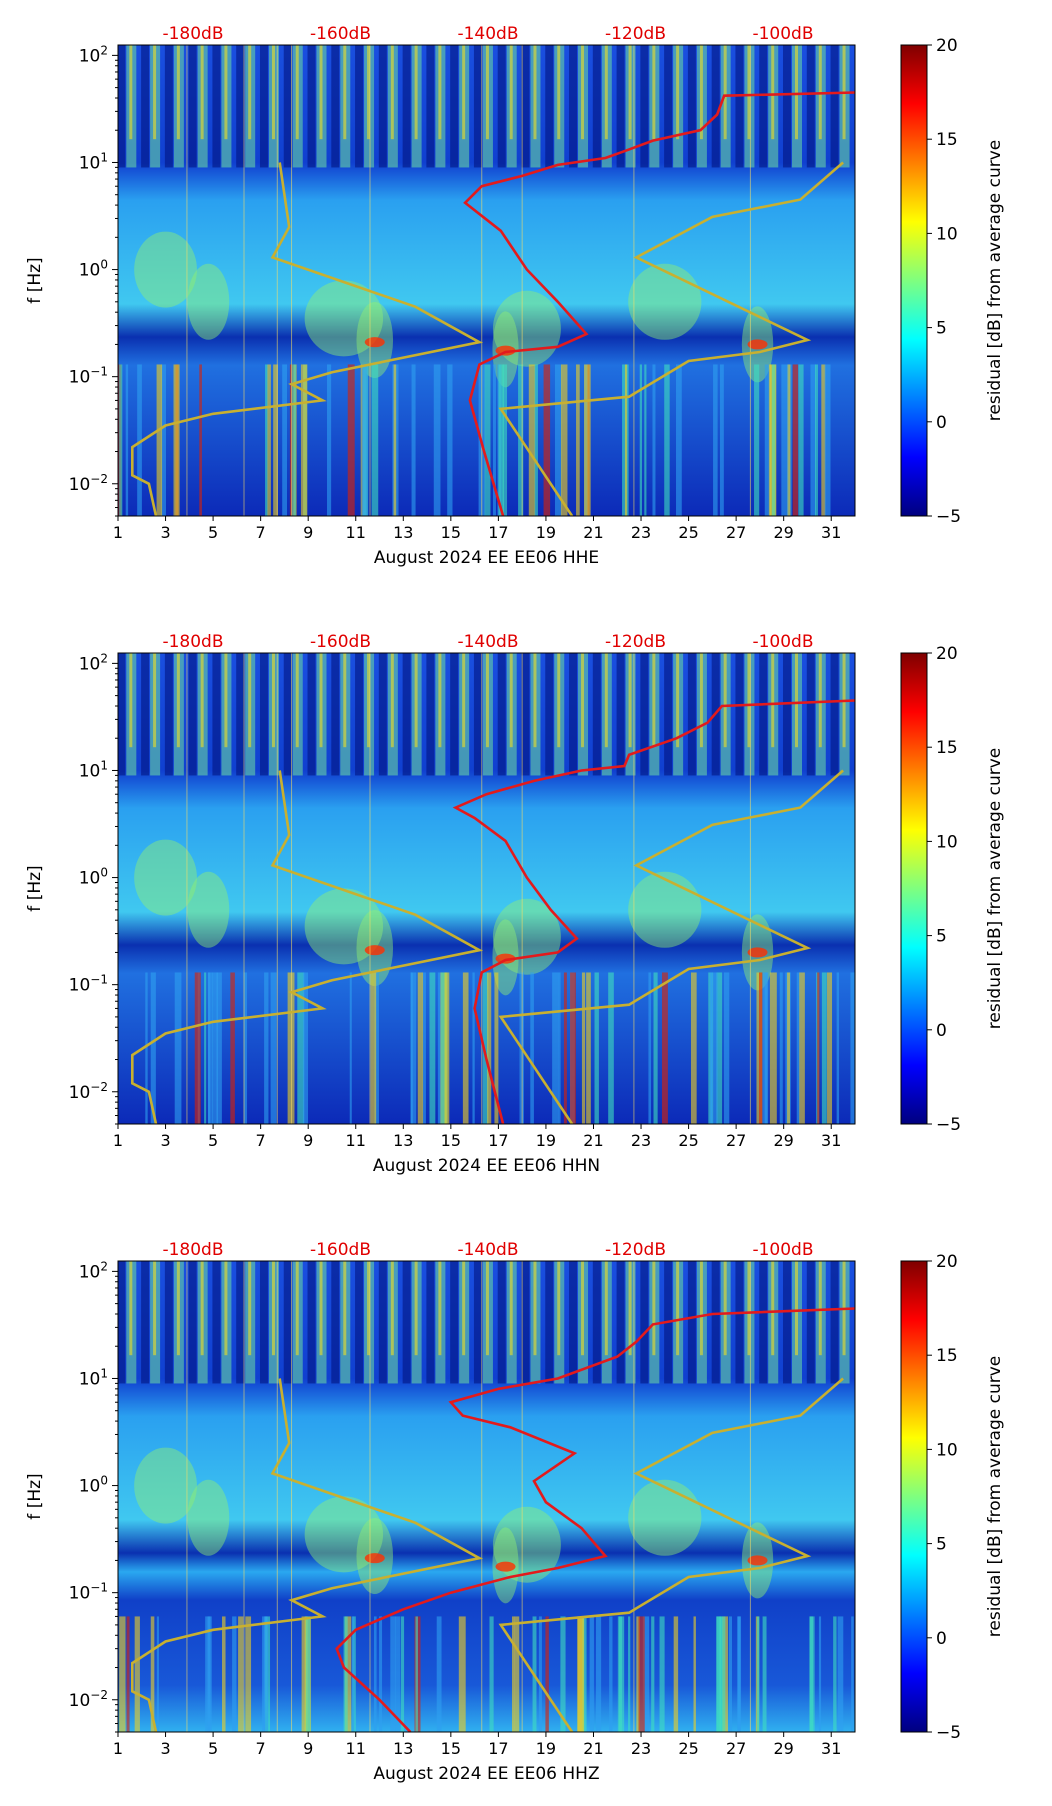  What do you see at coordinates (757, 952) in the screenshot?
I see `hot-spot` at bounding box center [757, 952].